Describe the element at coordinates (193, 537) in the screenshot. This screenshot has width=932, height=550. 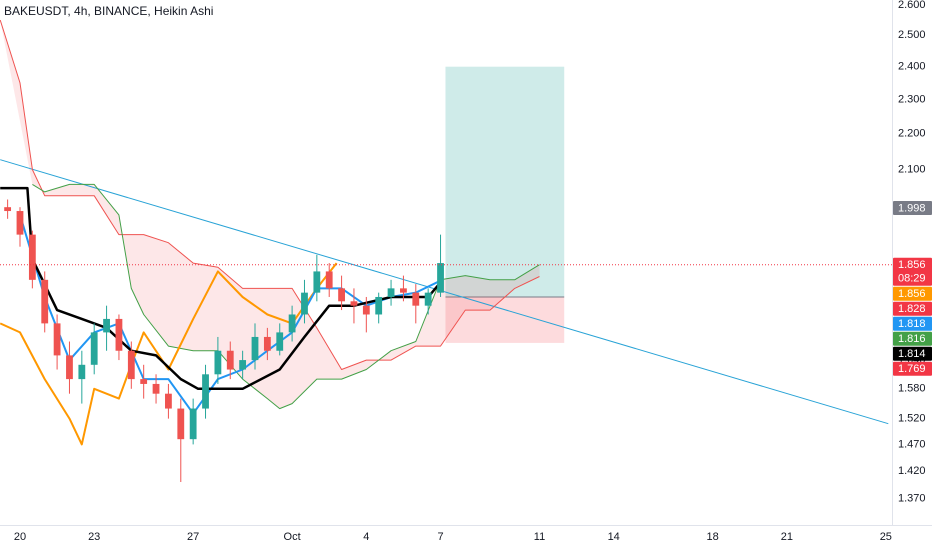
I see `x-tick-label: 27` at that location.